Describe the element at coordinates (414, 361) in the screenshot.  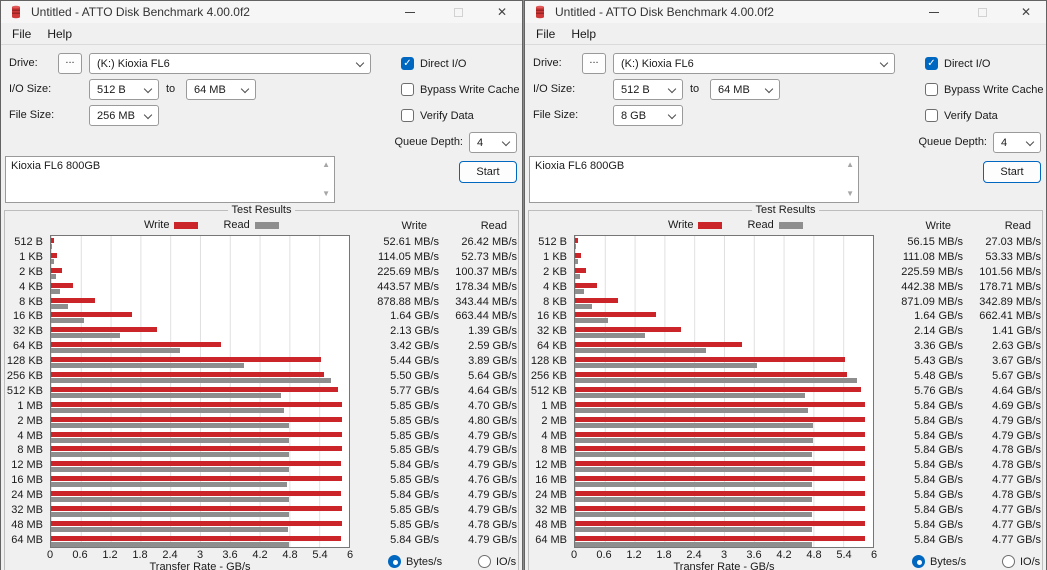
I see `write-value: 5.44 GB/s` at that location.